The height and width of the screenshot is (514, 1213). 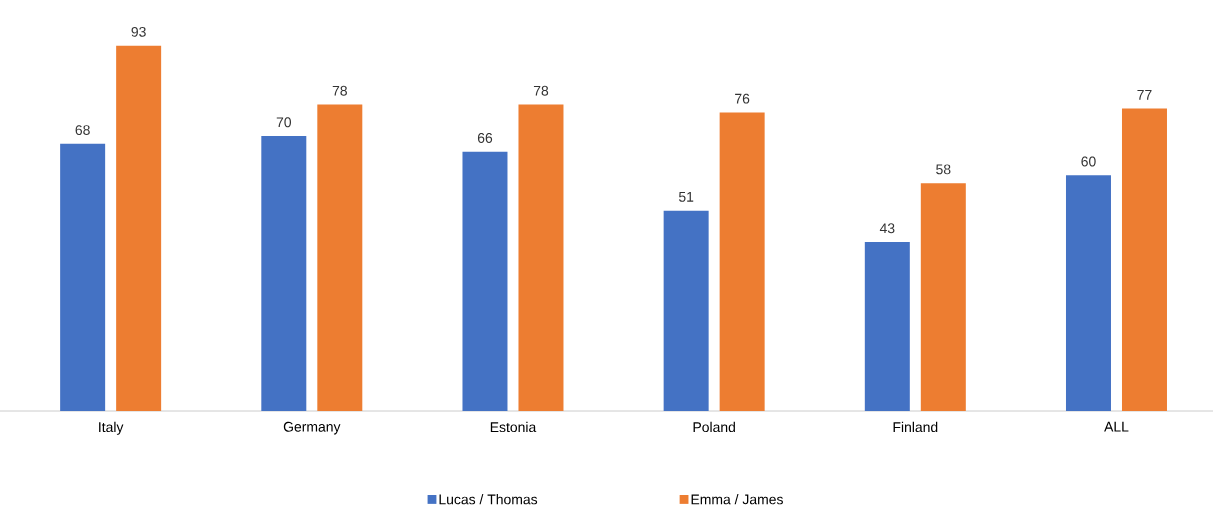 What do you see at coordinates (915, 427) in the screenshot?
I see `x-tick-label: Finland` at bounding box center [915, 427].